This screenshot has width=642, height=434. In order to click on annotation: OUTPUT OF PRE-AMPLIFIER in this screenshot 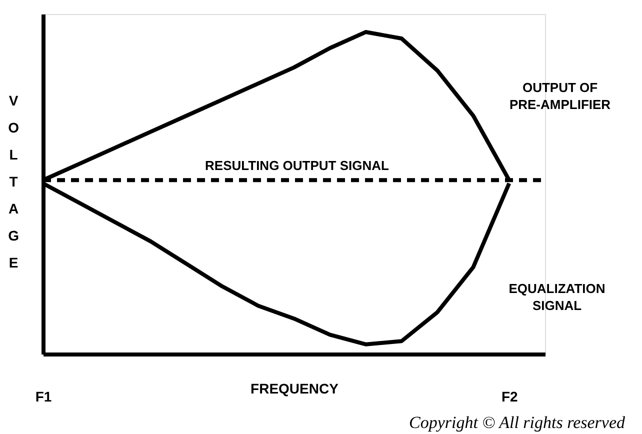, I will do `click(560, 96)`.